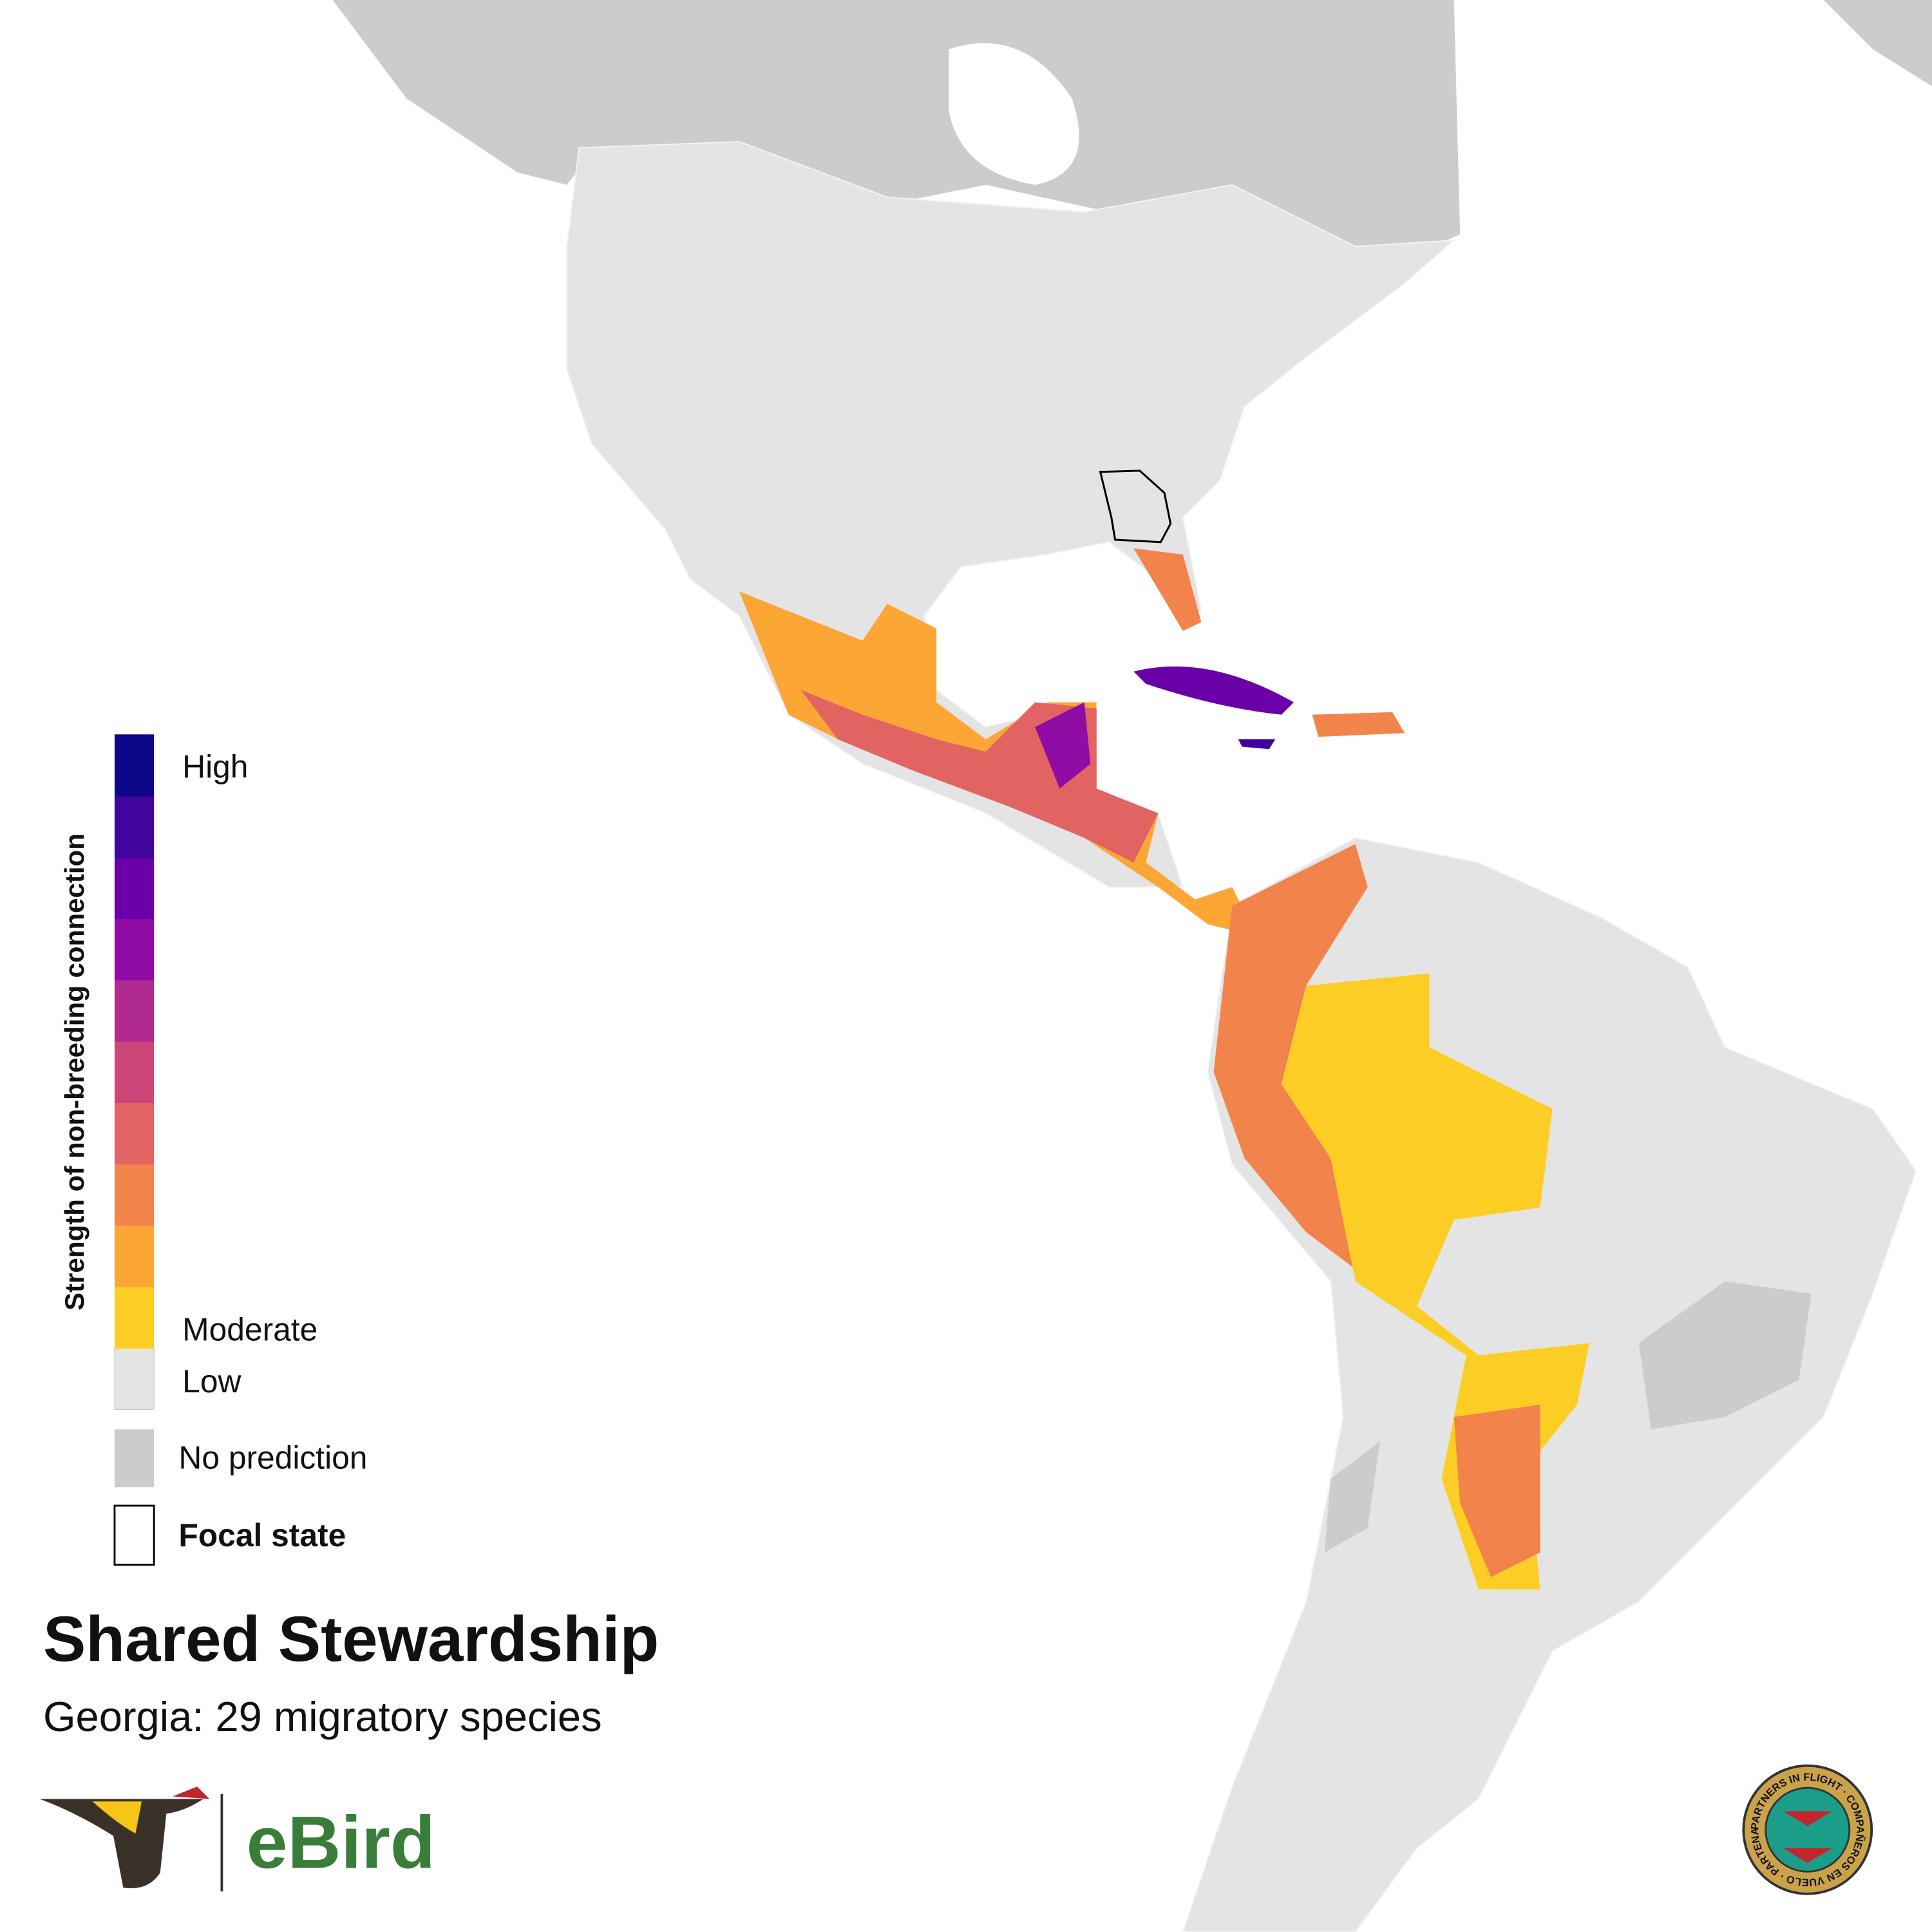 The image size is (1932, 1932). Describe the element at coordinates (212, 1381) in the screenshot. I see `legend-label: Low` at that location.